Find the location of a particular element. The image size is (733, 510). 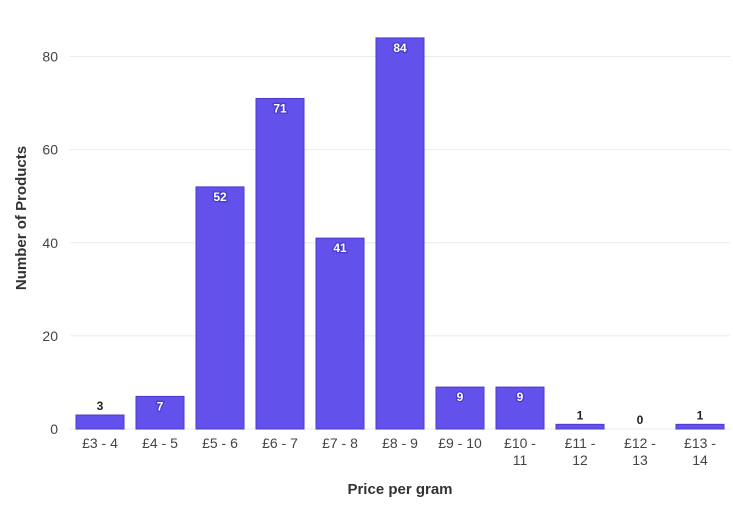

data-label: 0 is located at coordinates (640, 420).